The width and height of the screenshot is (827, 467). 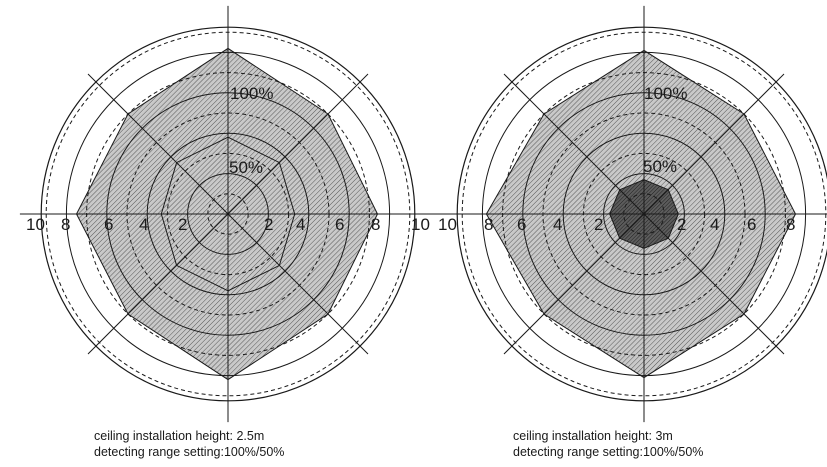 What do you see at coordinates (593, 436) in the screenshot?
I see `caption-installation-height: ceiling installation height: 3m` at bounding box center [593, 436].